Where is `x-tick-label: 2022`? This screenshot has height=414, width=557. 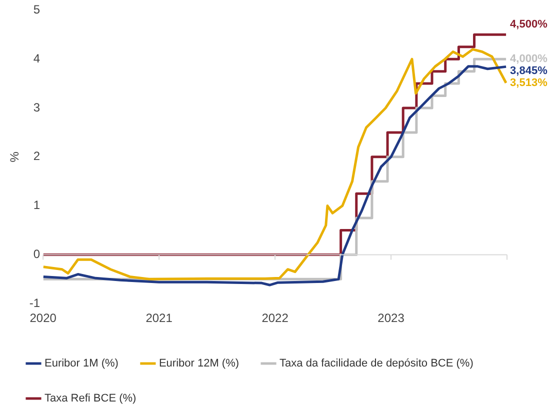
x-tick-label: 2022 is located at coordinates (275, 318).